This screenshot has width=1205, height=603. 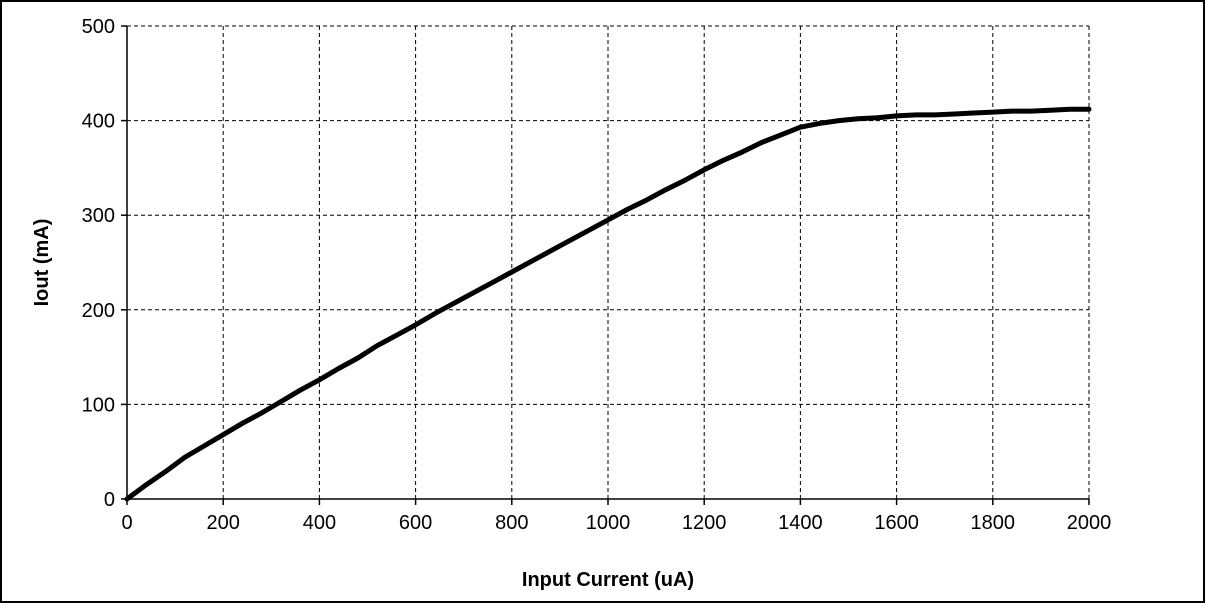 What do you see at coordinates (109, 500) in the screenshot?
I see `y-tick-label: 0` at bounding box center [109, 500].